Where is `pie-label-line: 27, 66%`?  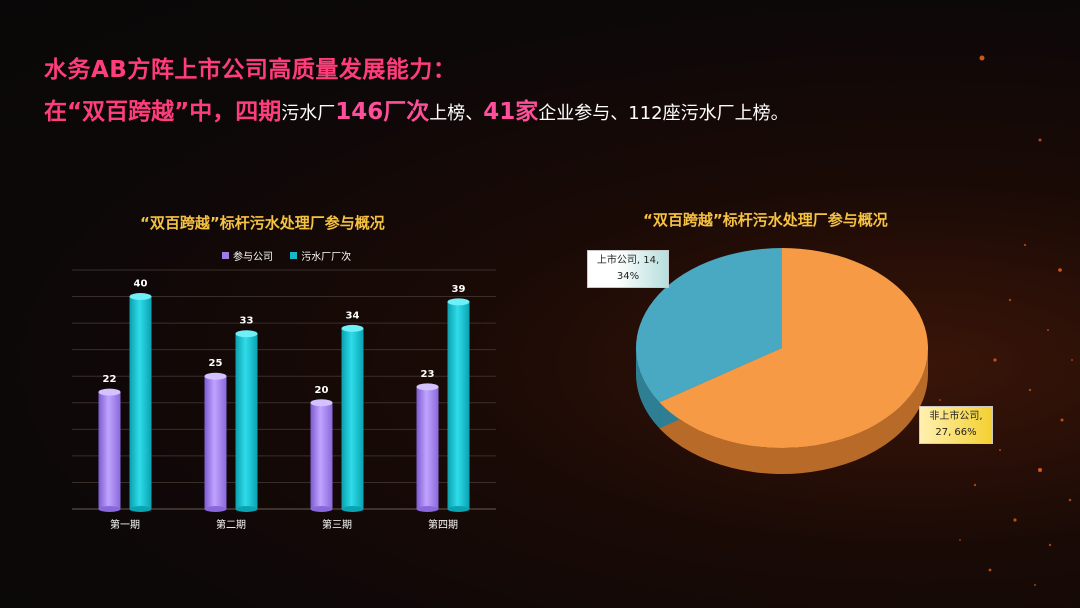
pie-label-line: 27, 66% is located at coordinates (956, 432).